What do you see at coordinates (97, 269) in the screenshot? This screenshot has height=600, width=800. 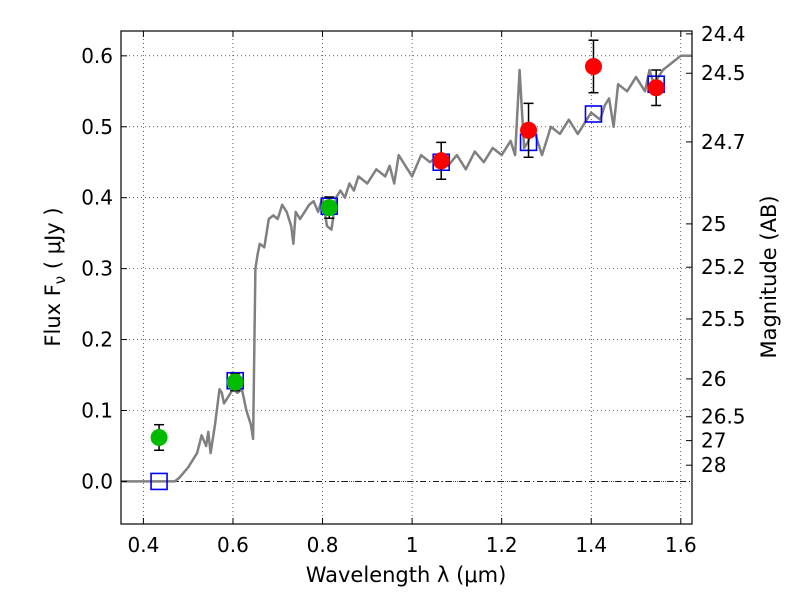 I see `y-tick-label: 0.3` at bounding box center [97, 269].